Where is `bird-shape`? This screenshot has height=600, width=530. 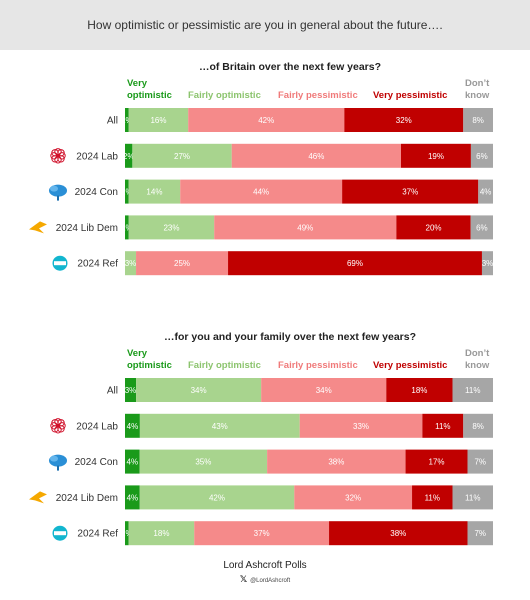
bird-shape is located at coordinates (38, 227).